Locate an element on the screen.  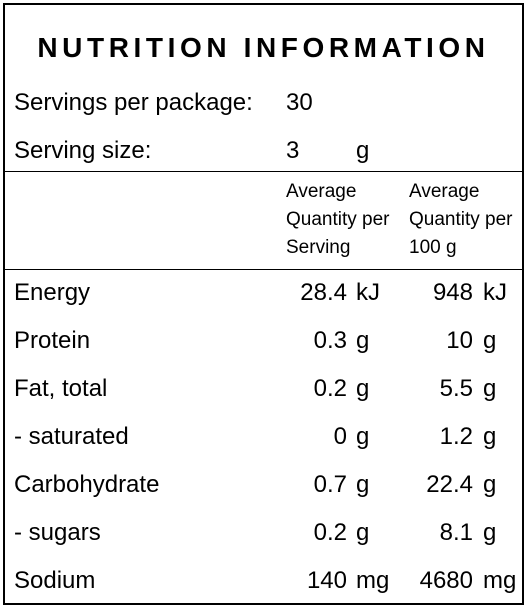
per-serving-unit: kJ is located at coordinates (368, 292).